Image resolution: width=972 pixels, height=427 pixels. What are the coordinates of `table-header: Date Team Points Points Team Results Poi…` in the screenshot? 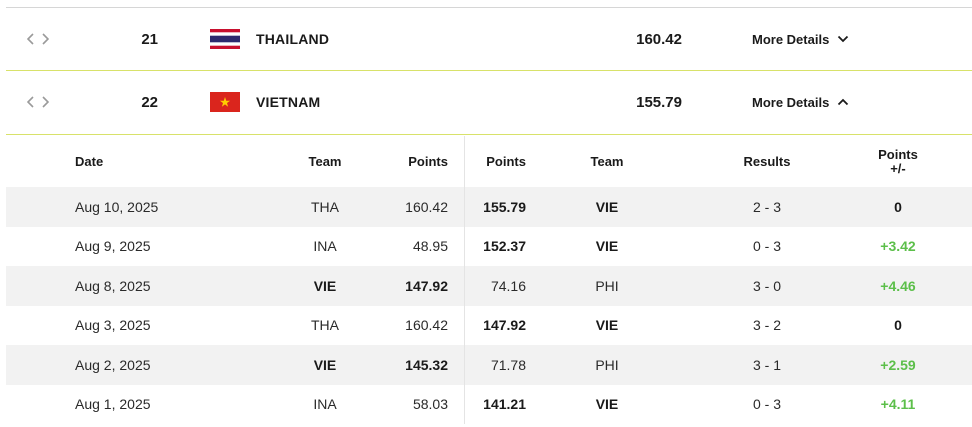 It's located at (489, 161).